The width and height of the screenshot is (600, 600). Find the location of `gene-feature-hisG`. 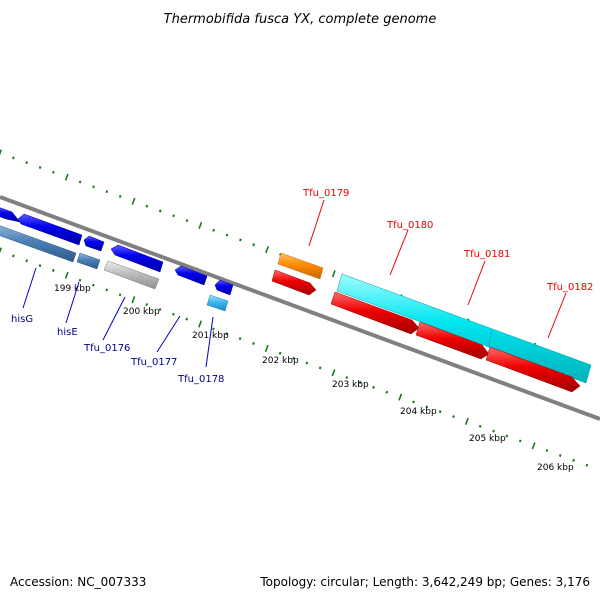

gene-feature-hisG is located at coordinates (38, 244).